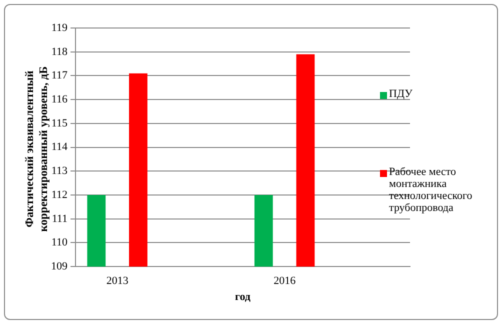 Image resolution: width=504 pixels, height=326 pixels. Describe the element at coordinates (59, 52) in the screenshot. I see `y-tick-label: 118` at that location.